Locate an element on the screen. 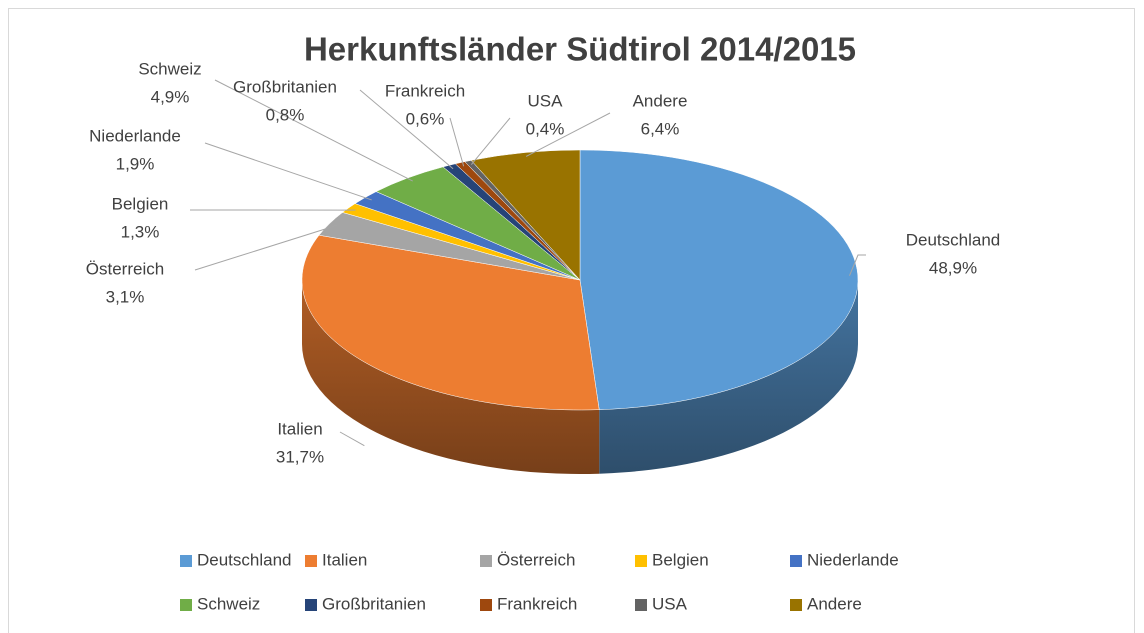 The width and height of the screenshot is (1144, 633). data-label-name: Österreich is located at coordinates (125, 268).